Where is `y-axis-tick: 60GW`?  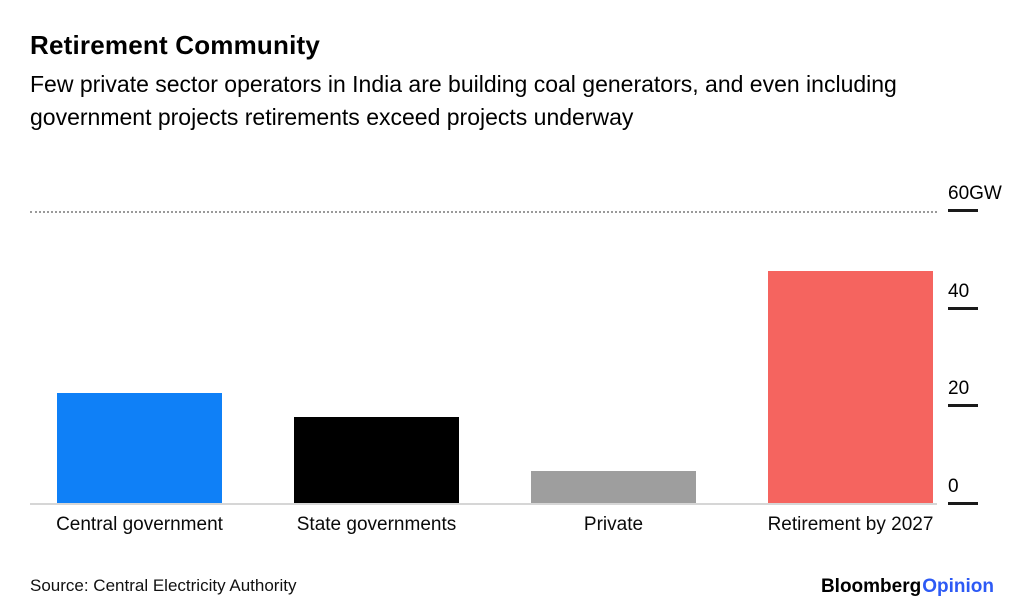
y-axis-tick: 60GW is located at coordinates (984, 197).